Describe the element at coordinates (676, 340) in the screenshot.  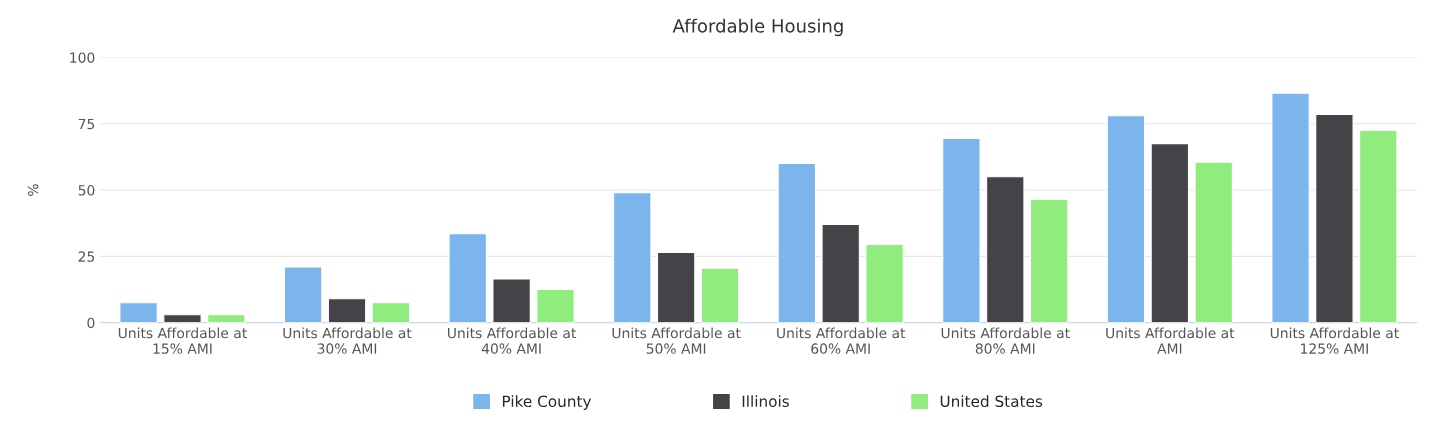
I see `x-tick-label: Units Affordable at 50% AMI` at that location.